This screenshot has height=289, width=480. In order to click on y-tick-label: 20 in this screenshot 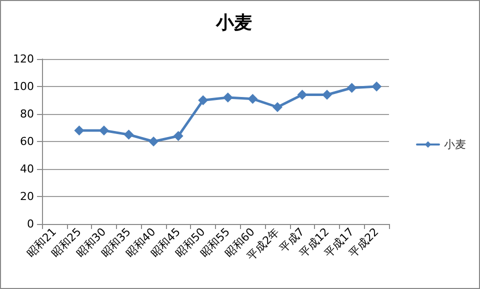, I will do `click(27, 196)`.